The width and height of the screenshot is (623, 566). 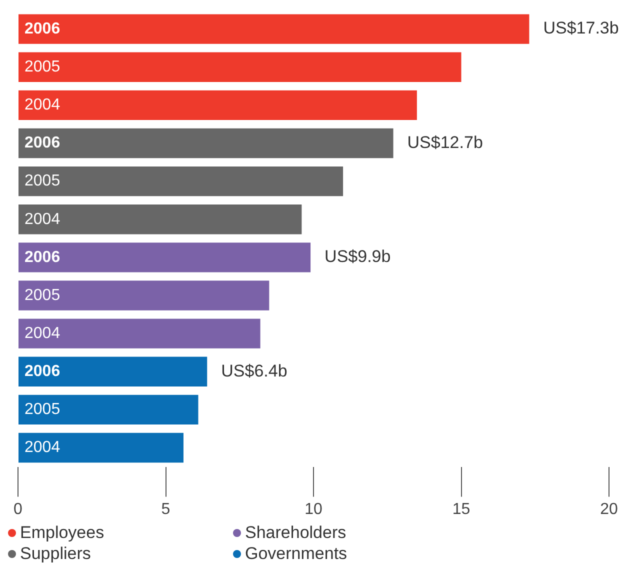 I want to click on data-label: US$6.4b, so click(x=254, y=370).